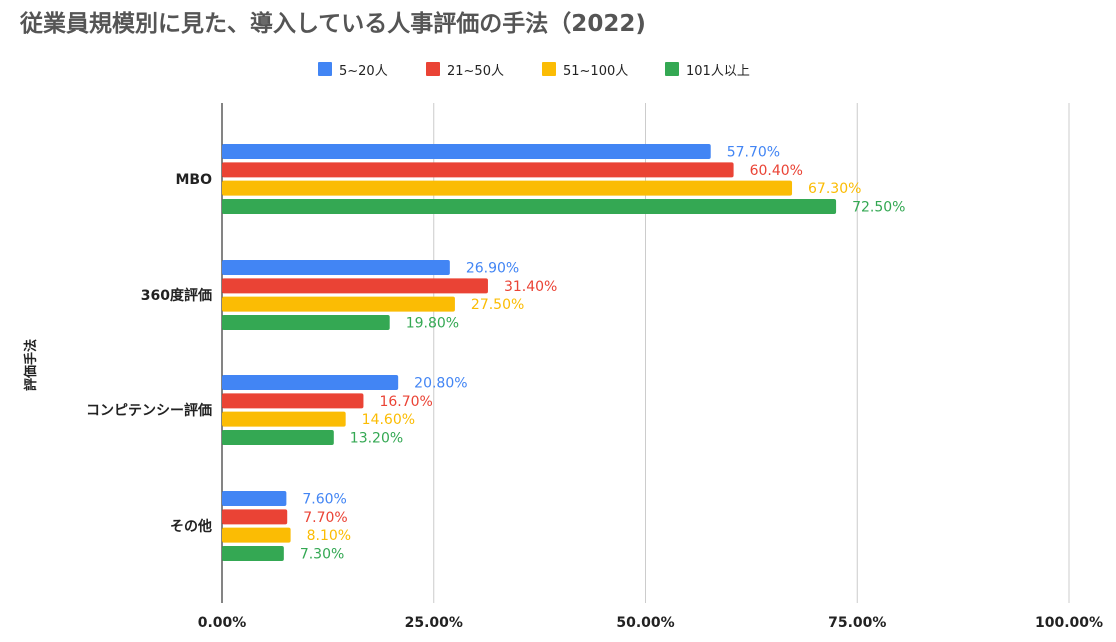 The width and height of the screenshot is (1116, 642). I want to click on x-tick-label: 100.00%, so click(1069, 623).